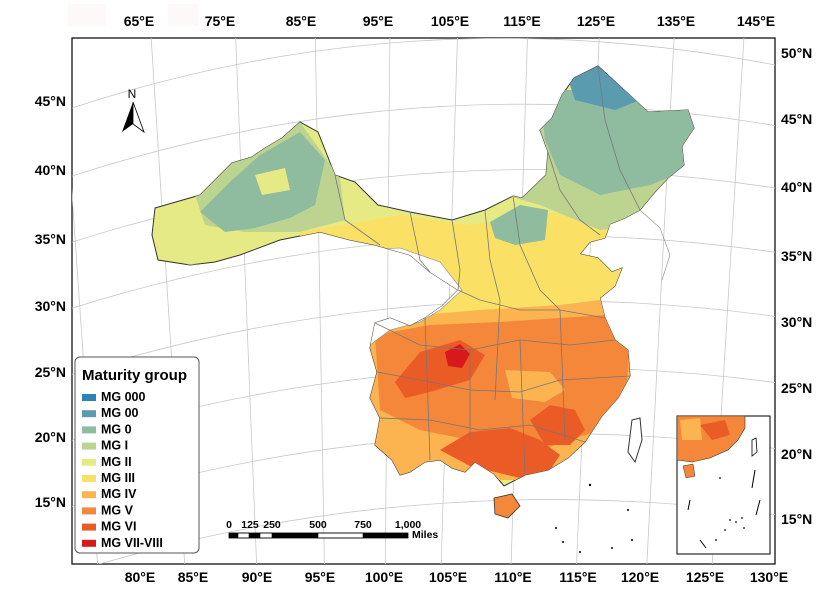 The height and width of the screenshot is (590, 835). What do you see at coordinates (557, 425) in the screenshot?
I see `zone-mg-vi-east` at bounding box center [557, 425].